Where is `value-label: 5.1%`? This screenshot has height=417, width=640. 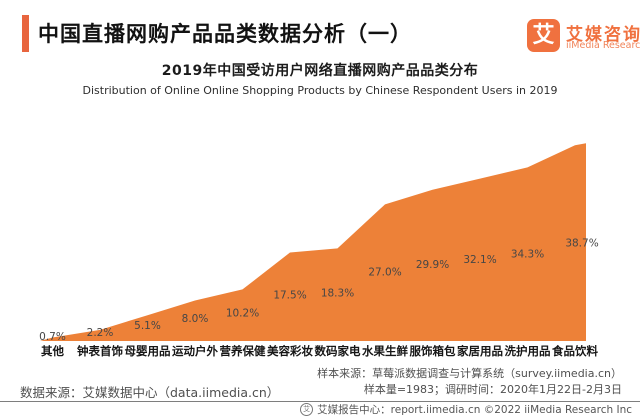
value-label: 5.1% is located at coordinates (147, 326).